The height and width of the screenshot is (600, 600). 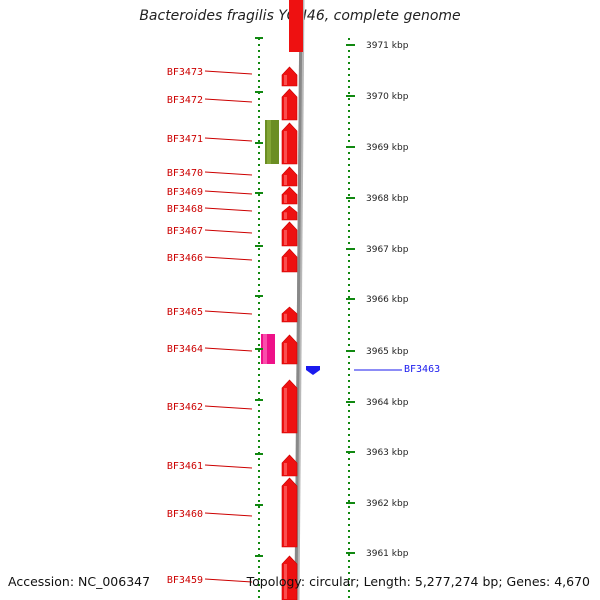 What do you see at coordinates (387, 148) in the screenshot?
I see `scale-tick-label: 3969 kbp` at bounding box center [387, 148].